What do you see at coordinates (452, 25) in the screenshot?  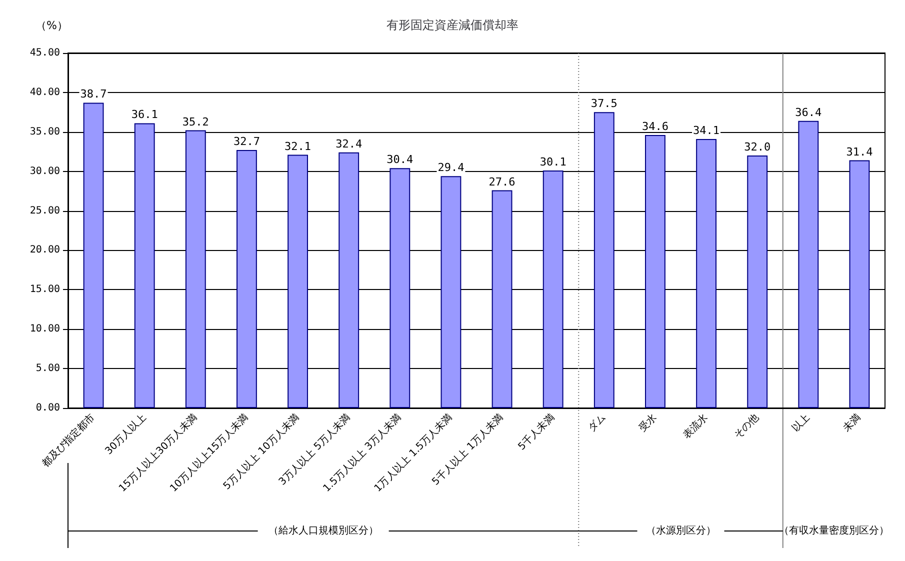 I see `chart-title: 有形固定資産減価償却率` at bounding box center [452, 25].